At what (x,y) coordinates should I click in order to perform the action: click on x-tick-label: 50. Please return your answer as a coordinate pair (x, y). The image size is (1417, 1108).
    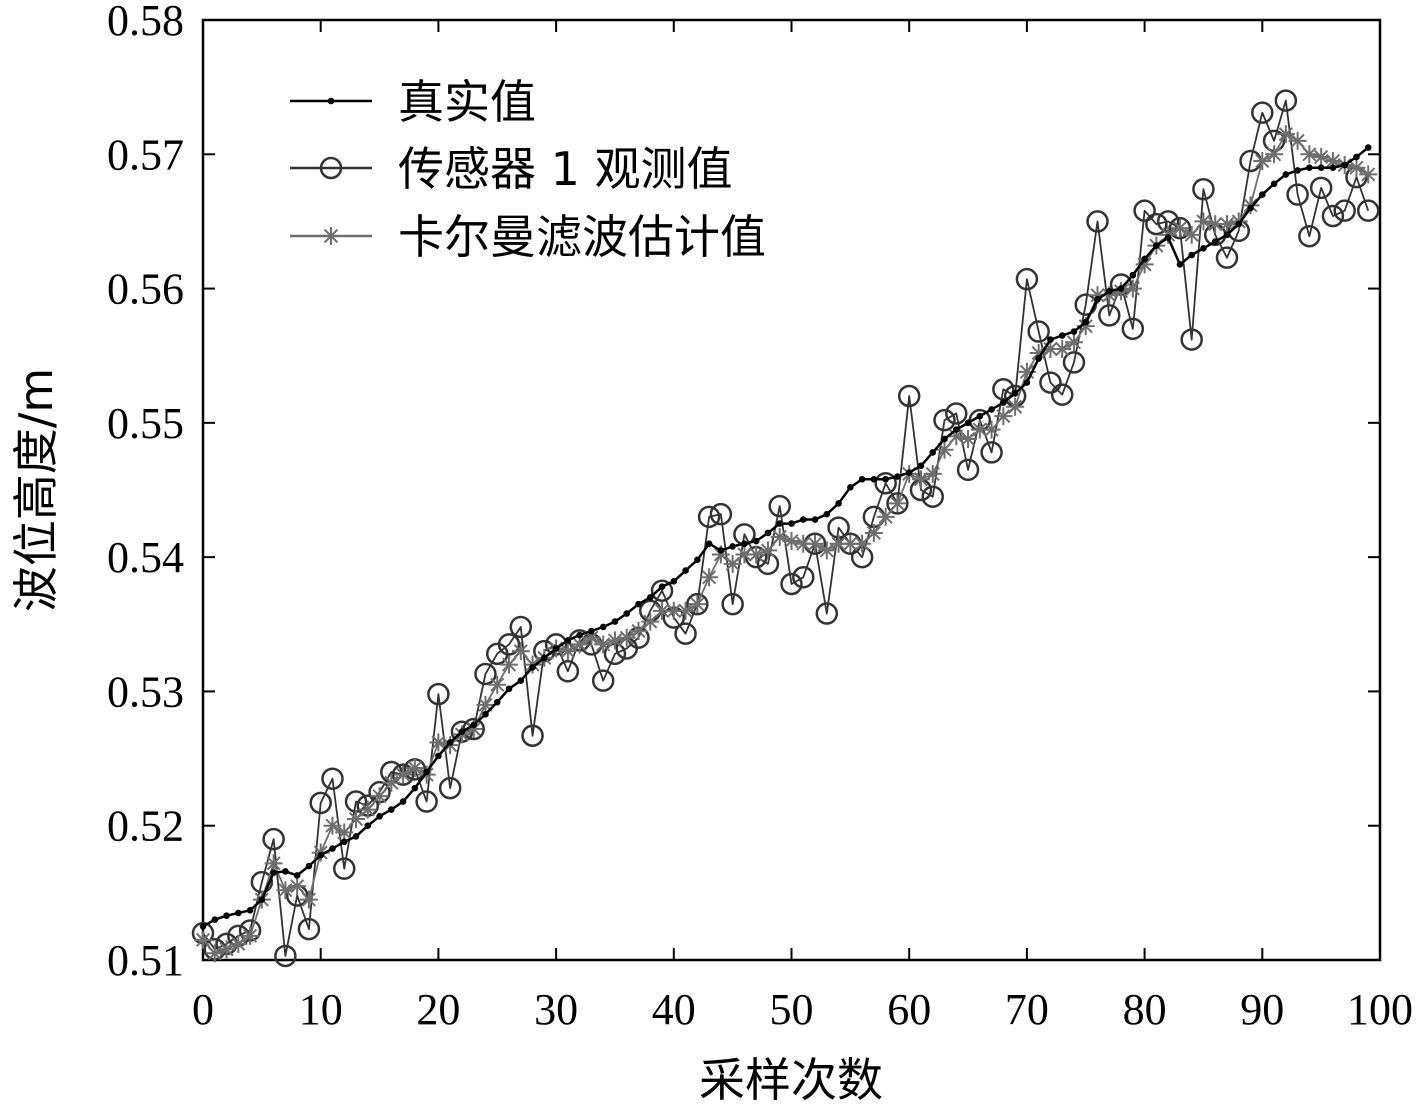
    Looking at the image, I should click on (792, 1009).